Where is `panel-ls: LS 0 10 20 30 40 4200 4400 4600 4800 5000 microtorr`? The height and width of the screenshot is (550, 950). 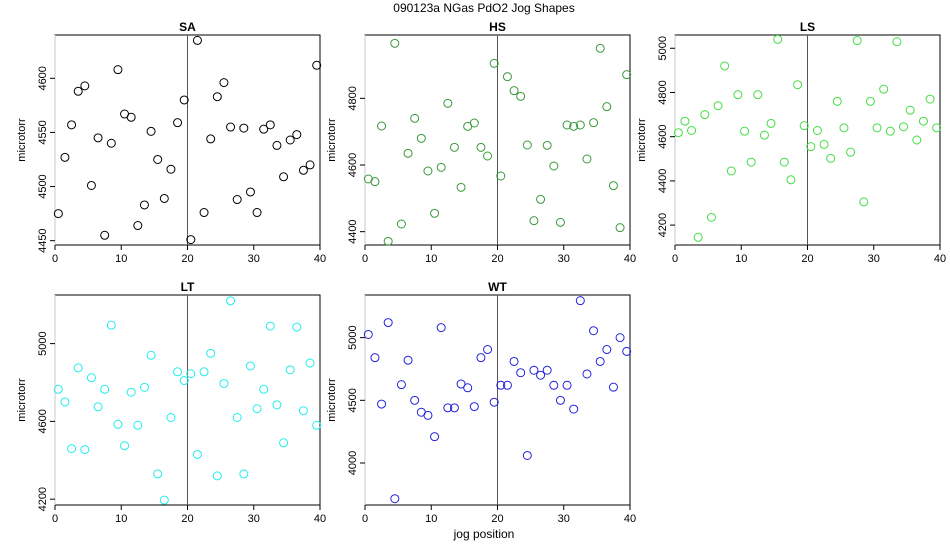
panel-ls: LS 0 10 20 30 40 4200 4400 4600 4800 5000 microtorr is located at coordinates (791, 142).